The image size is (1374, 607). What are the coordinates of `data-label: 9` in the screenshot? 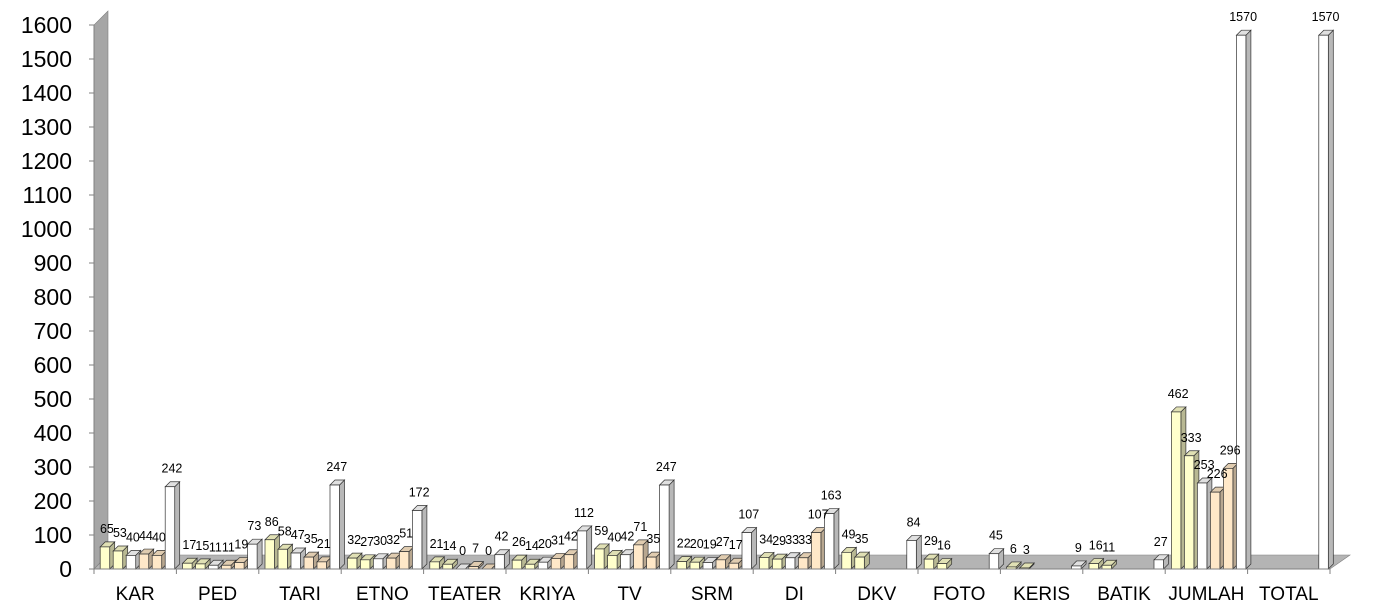 It's located at (1078, 548).